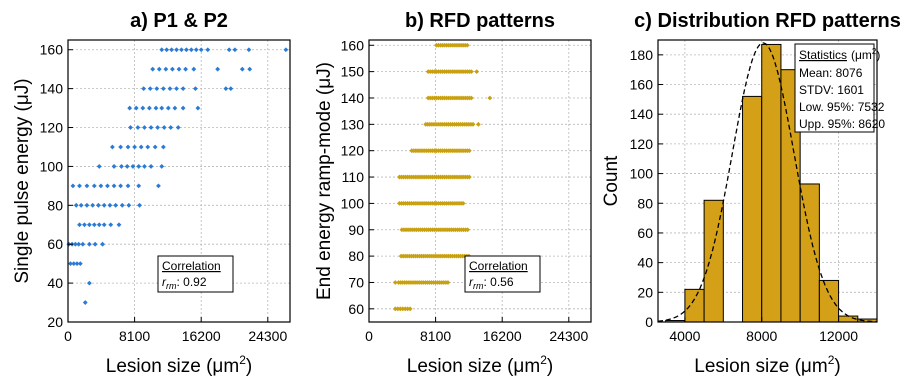 The height and width of the screenshot is (382, 920). I want to click on statistics-unit-sup: 2, so click(874, 51).